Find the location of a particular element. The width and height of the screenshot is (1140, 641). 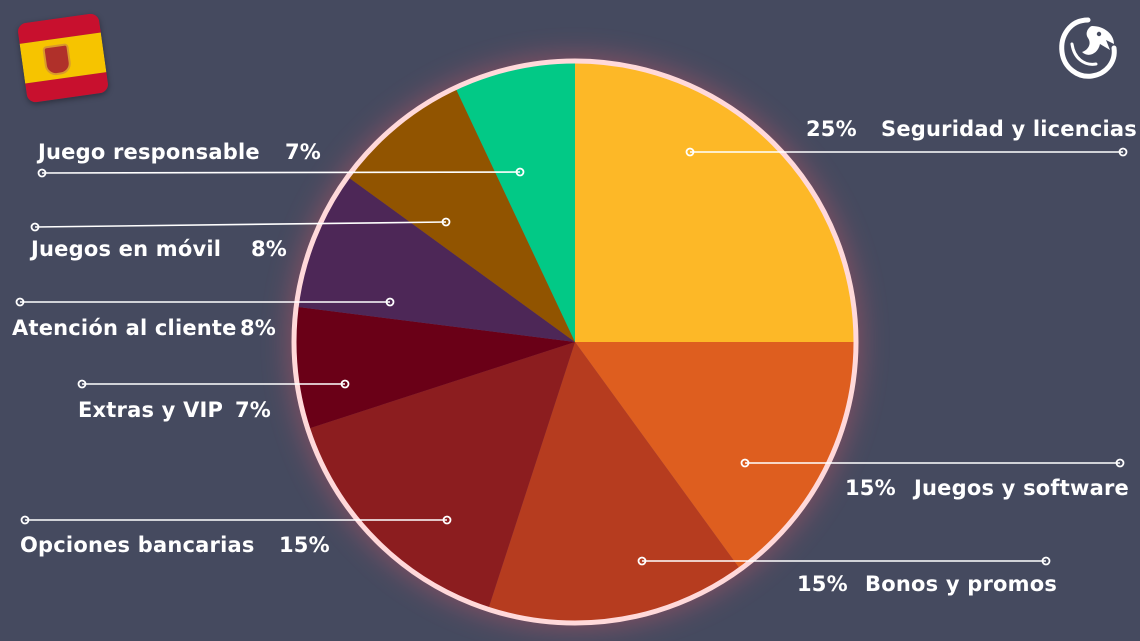

slice-label-bancarias: Opciones bancarias is located at coordinates (137, 545).